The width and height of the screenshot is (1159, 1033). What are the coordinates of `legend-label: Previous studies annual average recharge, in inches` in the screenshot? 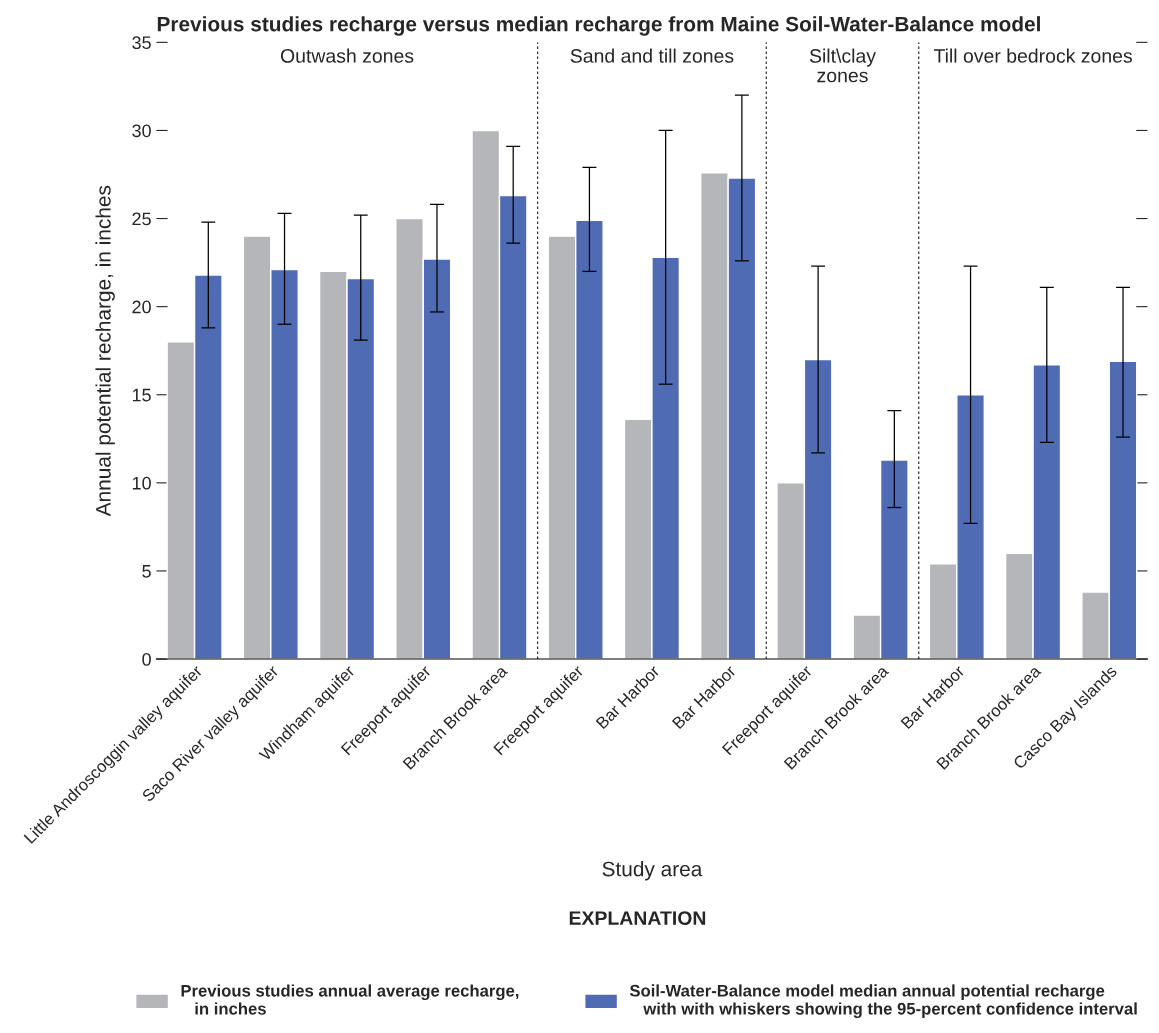 It's located at (350, 999).